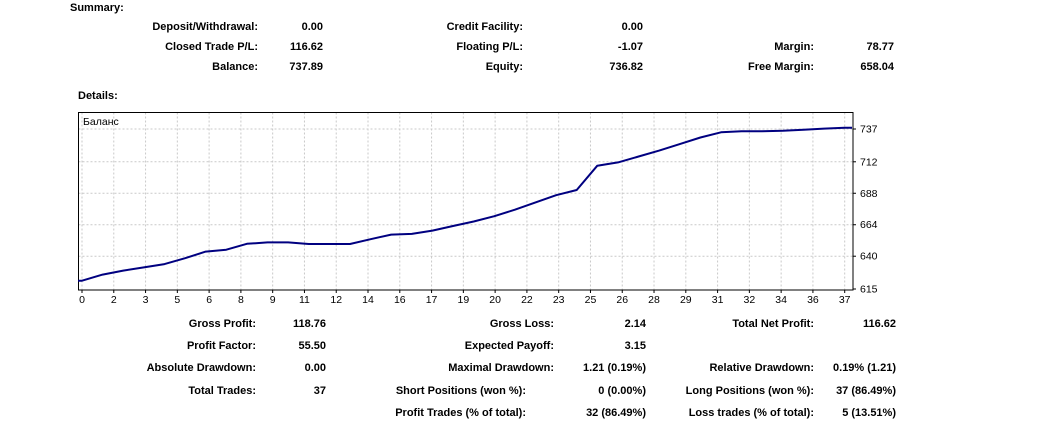  I want to click on stat-value: 0 (0.00%), so click(622, 391).